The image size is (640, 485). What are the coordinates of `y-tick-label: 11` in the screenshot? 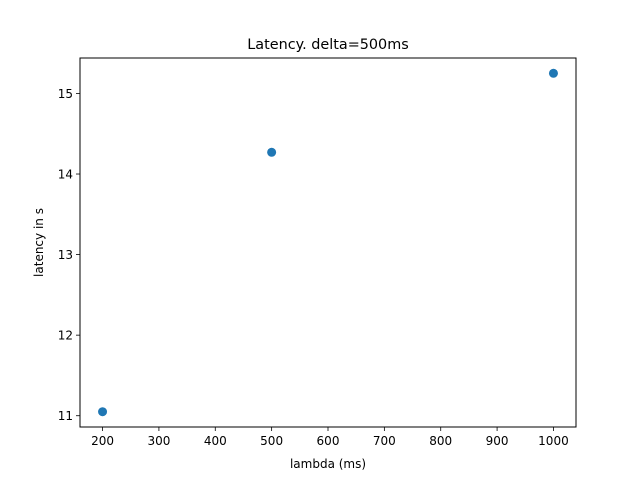 It's located at (65, 416).